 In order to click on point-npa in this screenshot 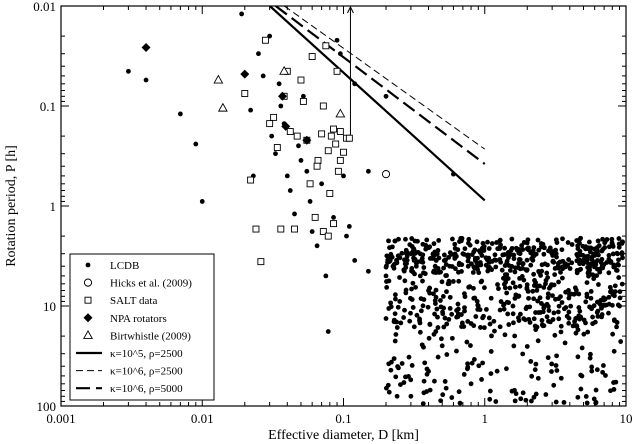, I will do `click(286, 126)`.